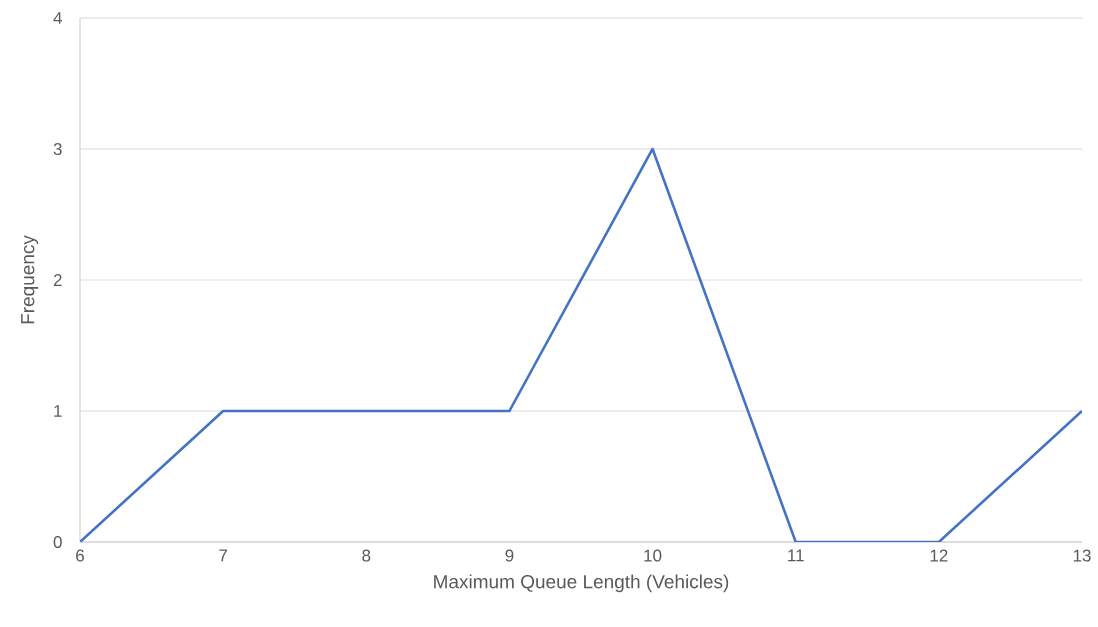 This screenshot has width=1098, height=627. I want to click on x-tick-label: 8, so click(366, 555).